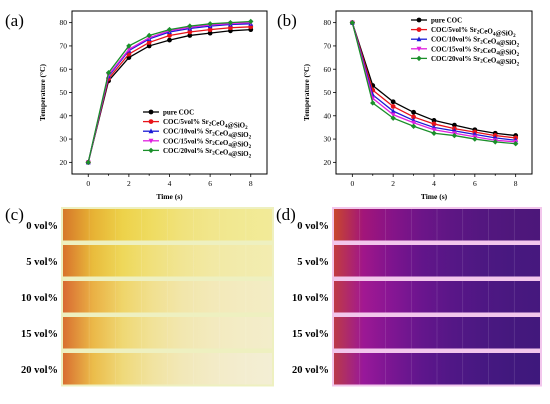 Image resolution: width=550 pixels, height=404 pixels. I want to click on panel-label-b: (b), so click(287, 20).